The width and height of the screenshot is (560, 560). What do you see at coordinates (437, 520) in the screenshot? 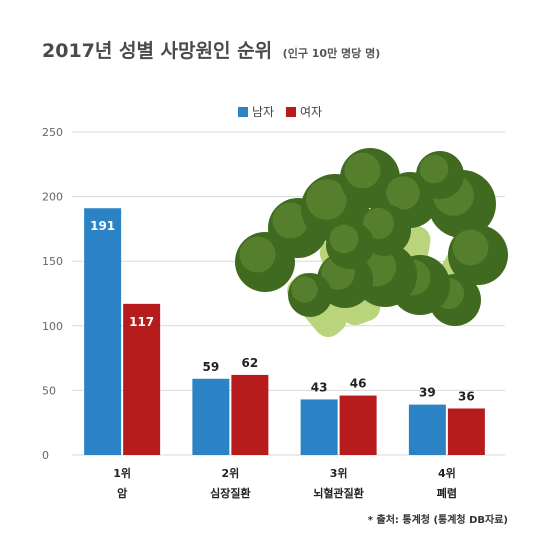
I see `source-note: * 출처: 통계청 (통계청 DB자료)` at bounding box center [437, 520].